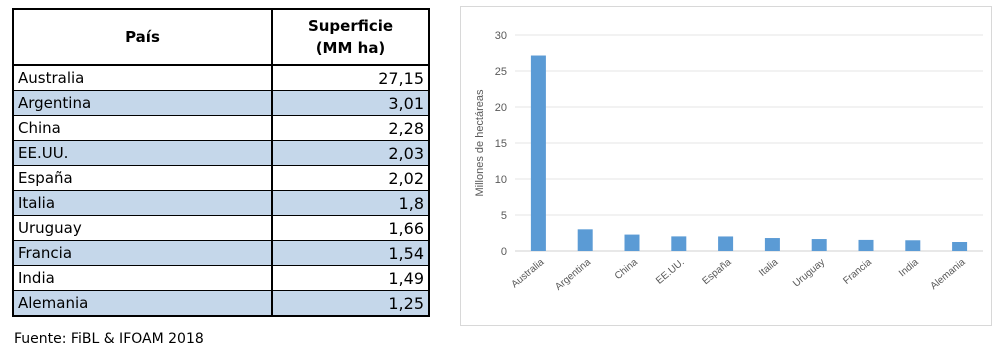 Image resolution: width=997 pixels, height=352 pixels. Describe the element at coordinates (350, 278) in the screenshot. I see `table-cell-area: 1,49` at that location.